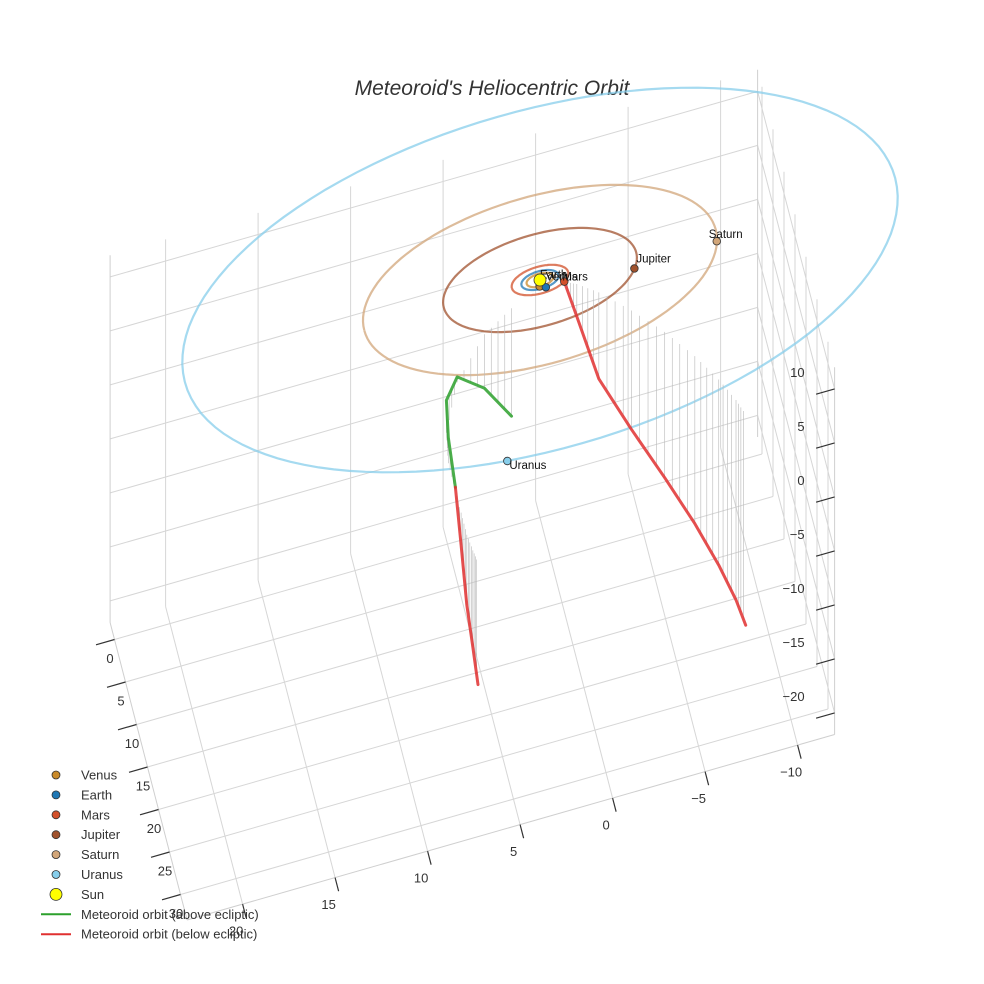 This screenshot has width=984, height=984. What do you see at coordinates (716, 241) in the screenshot?
I see `saturn-marker` at bounding box center [716, 241].